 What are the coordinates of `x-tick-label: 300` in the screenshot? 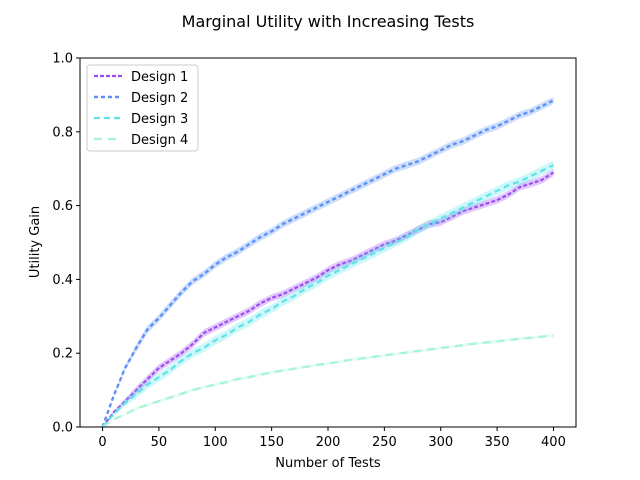 It's located at (440, 442).